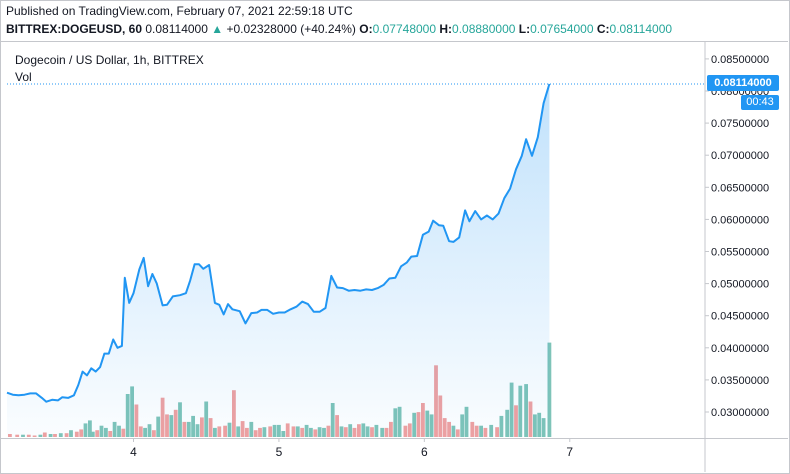  I want to click on y-tick-label: 0.05000000, so click(740, 285).